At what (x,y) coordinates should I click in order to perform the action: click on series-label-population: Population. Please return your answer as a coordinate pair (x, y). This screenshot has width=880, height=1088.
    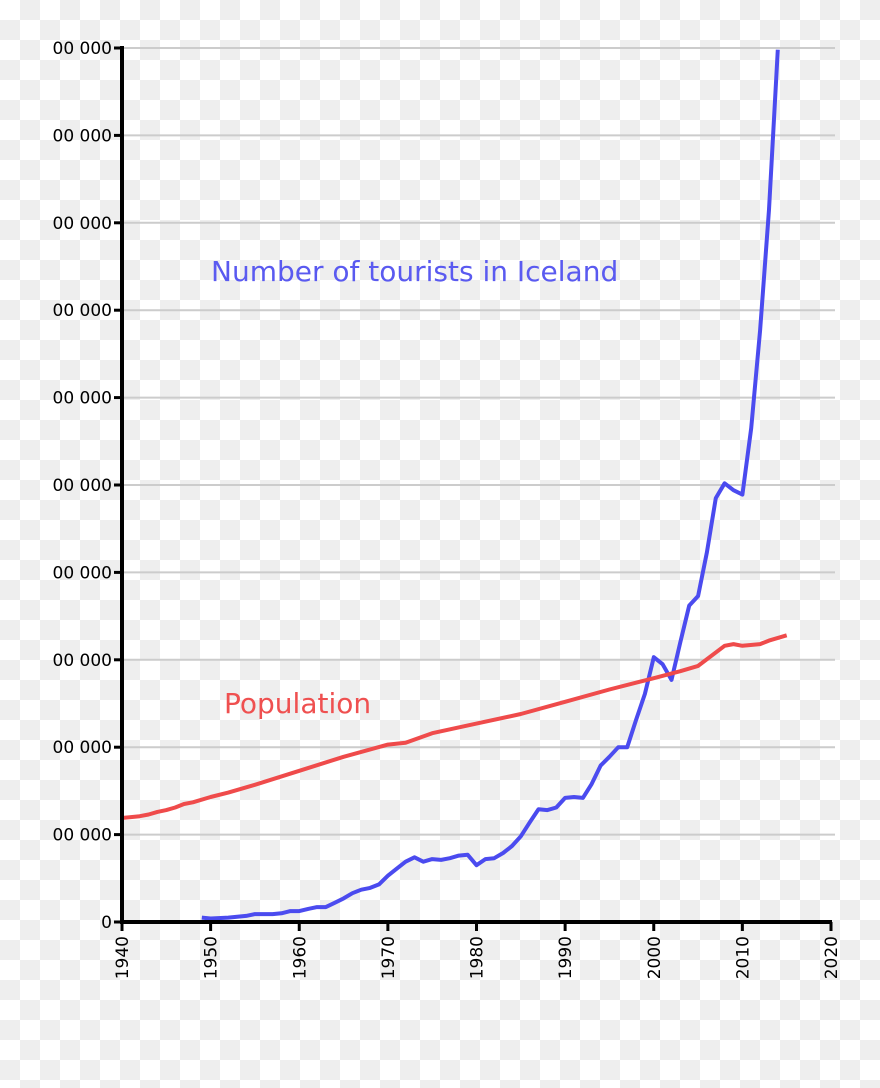
    Looking at the image, I should click on (297, 703).